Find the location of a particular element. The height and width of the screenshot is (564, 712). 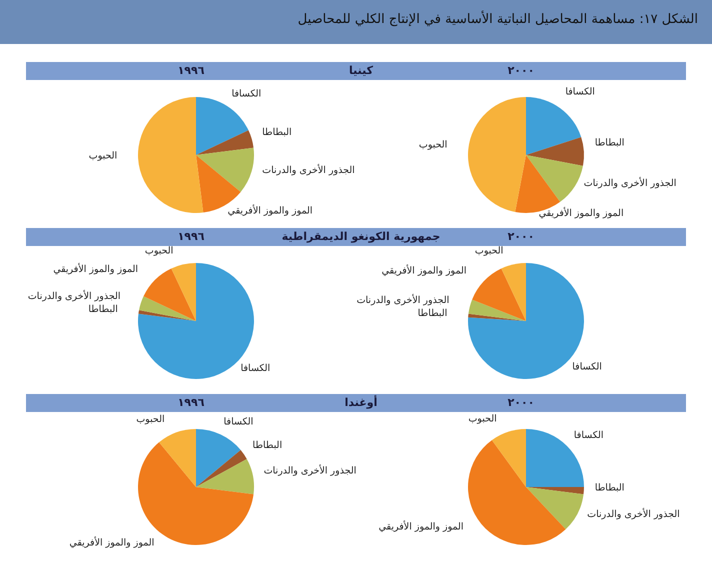

chart-subtitle: كينيا is located at coordinates (361, 70).